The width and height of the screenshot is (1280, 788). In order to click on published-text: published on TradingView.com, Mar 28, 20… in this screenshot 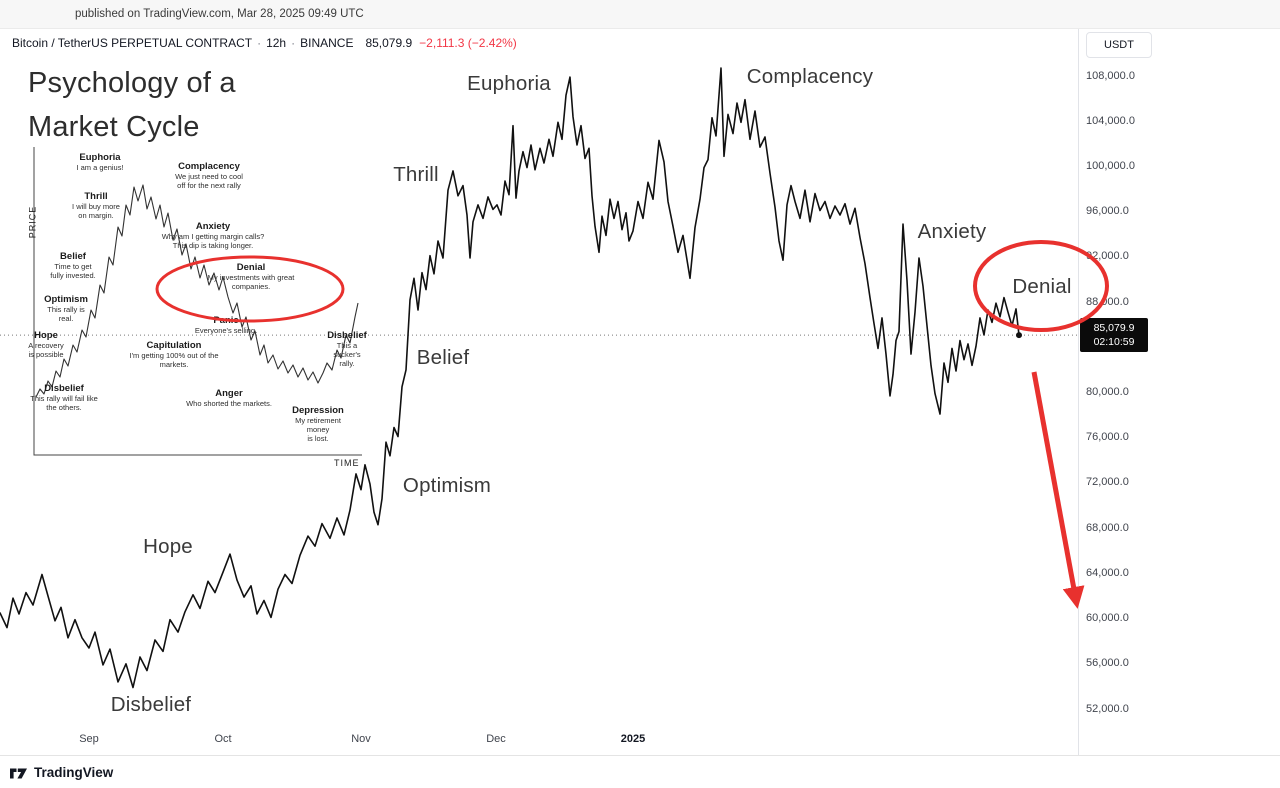, I will do `click(219, 14)`.